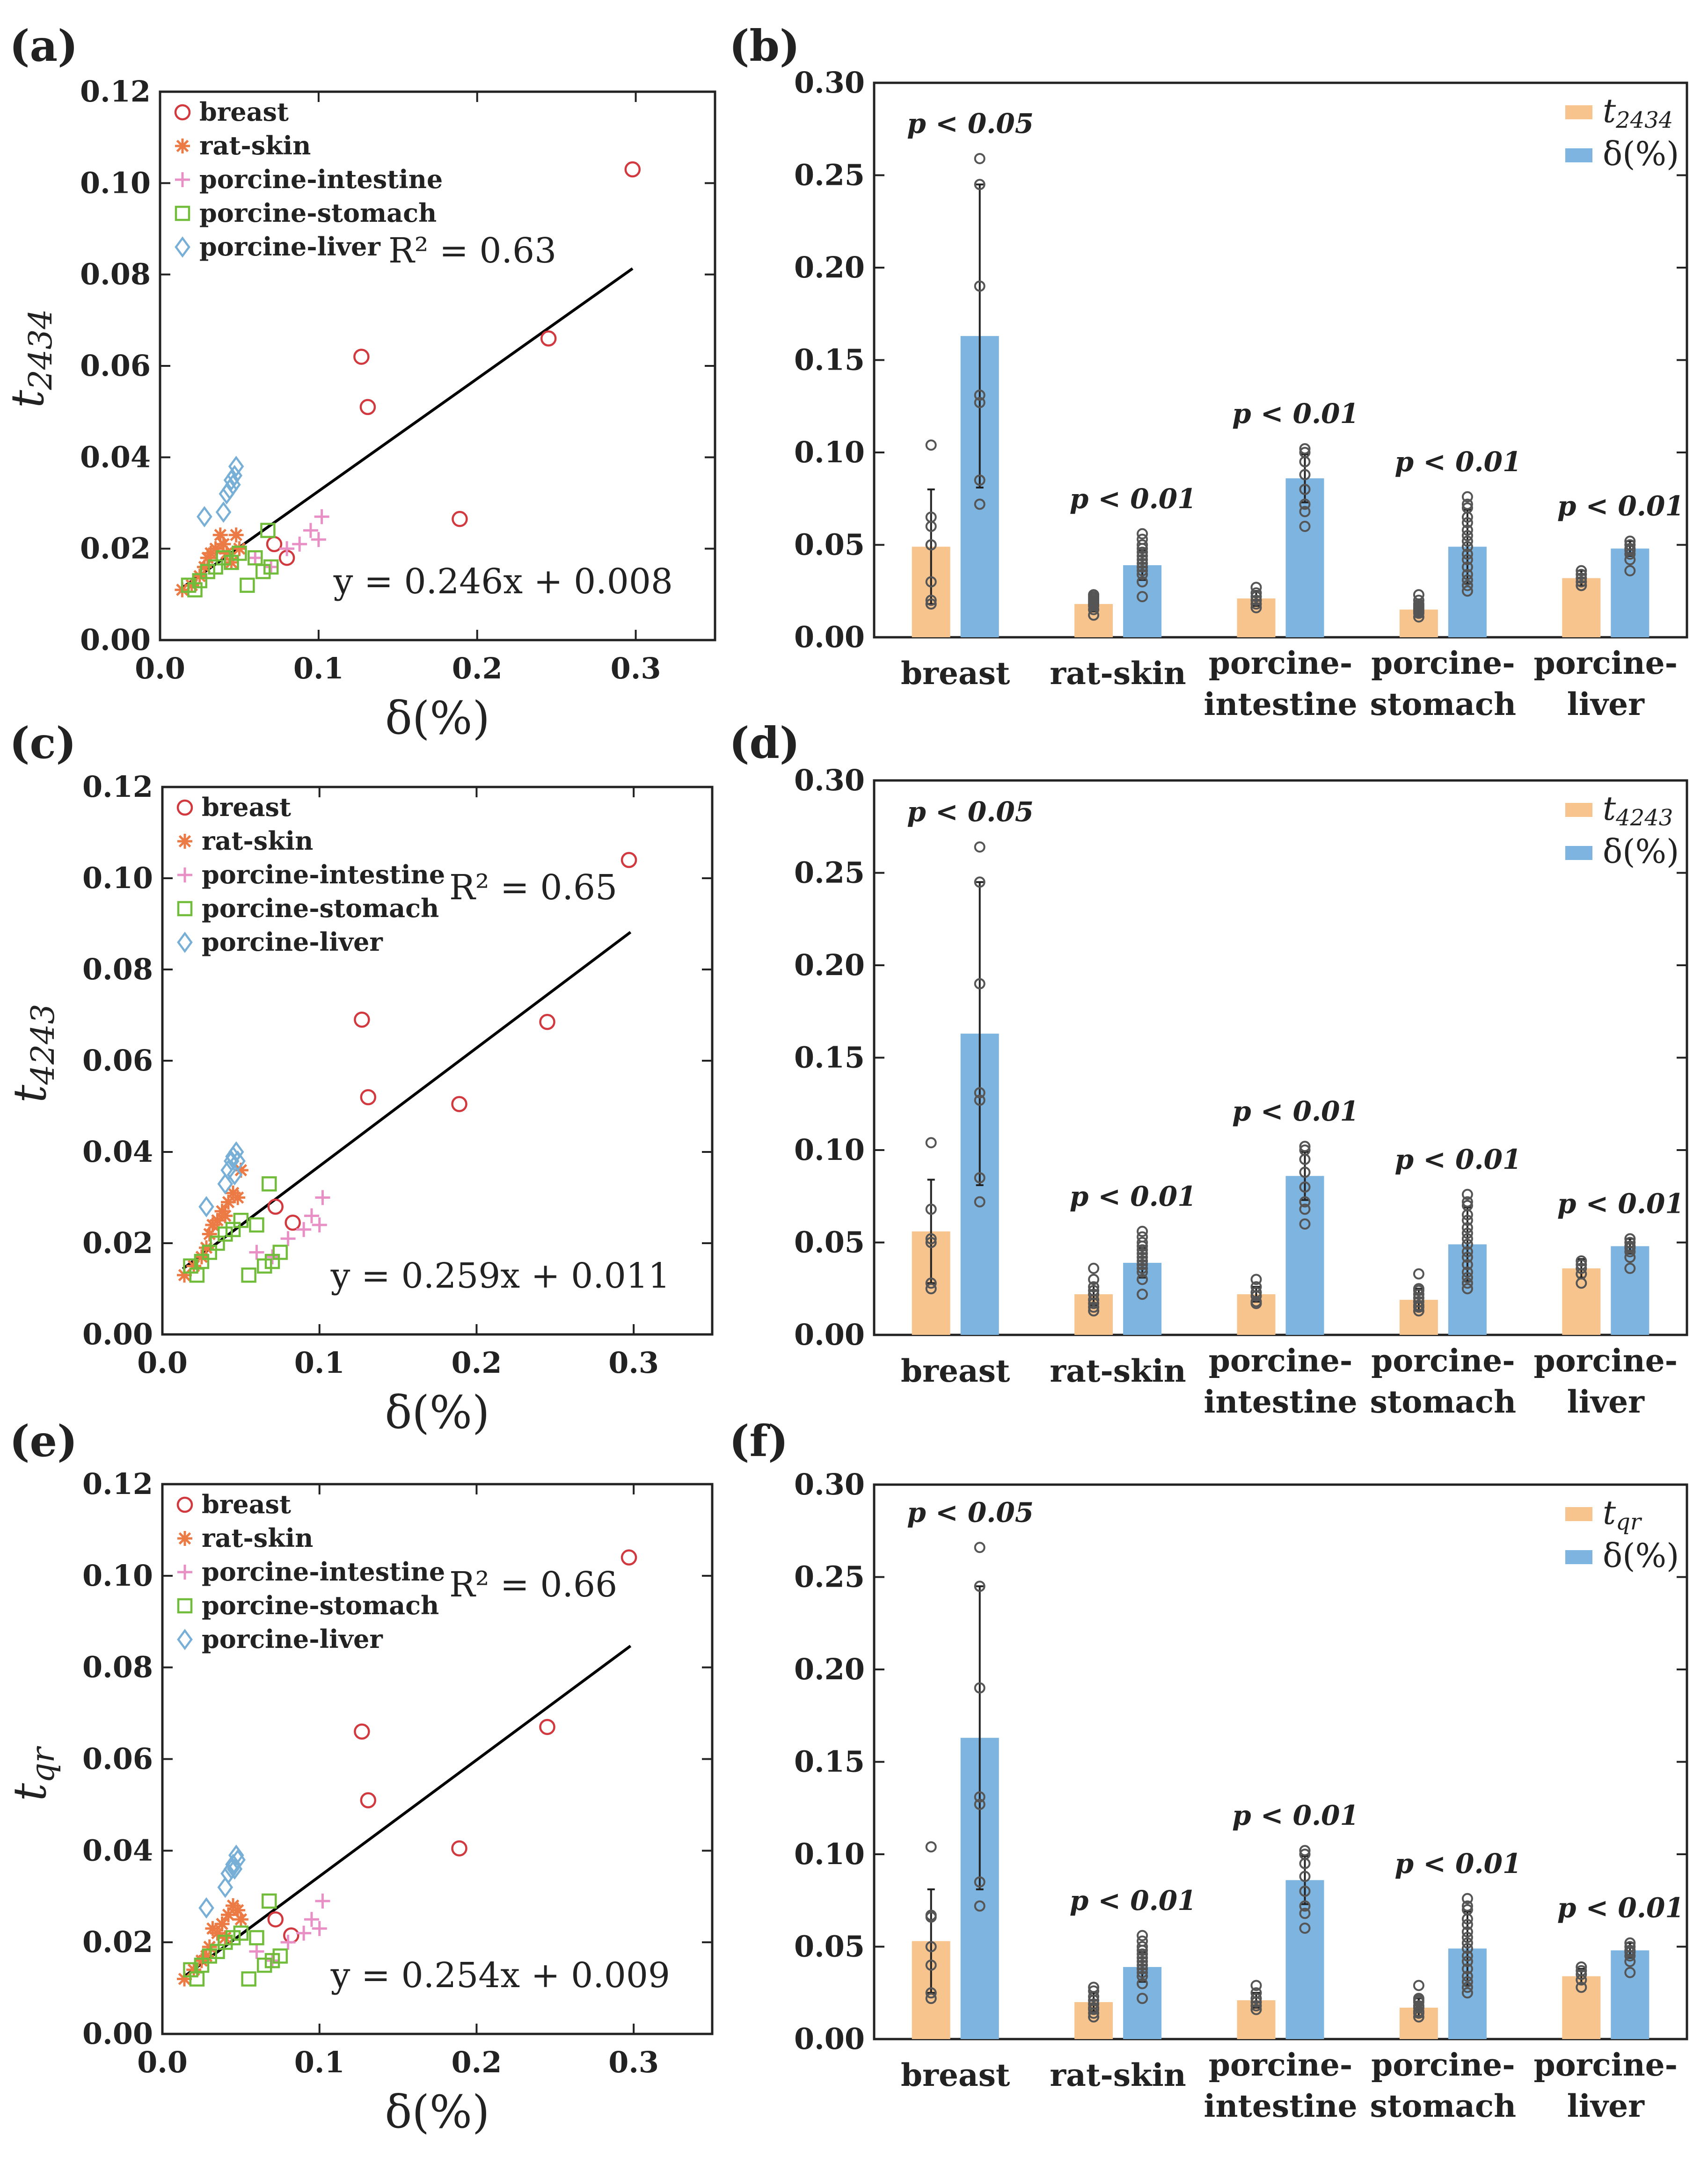  I want to click on series-porcine-intestine, so click(289, 1931).